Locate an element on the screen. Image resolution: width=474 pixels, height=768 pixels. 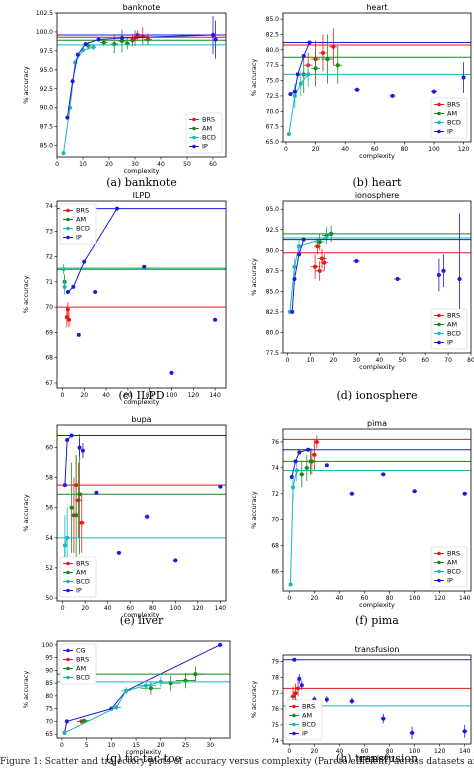
panel-caption: (h) transfusion is located at coordinates (377, 758).